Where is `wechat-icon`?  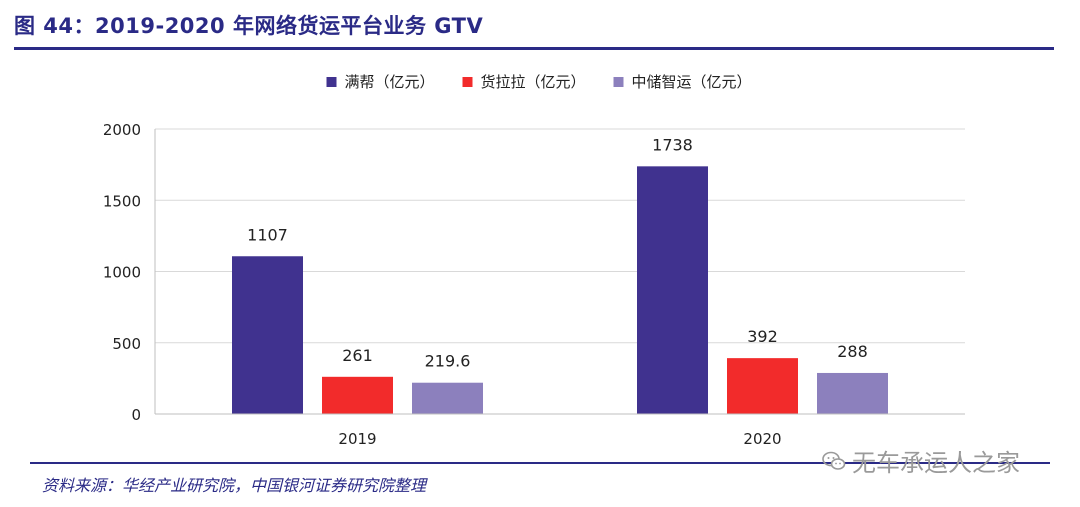
wechat-icon is located at coordinates (834, 460).